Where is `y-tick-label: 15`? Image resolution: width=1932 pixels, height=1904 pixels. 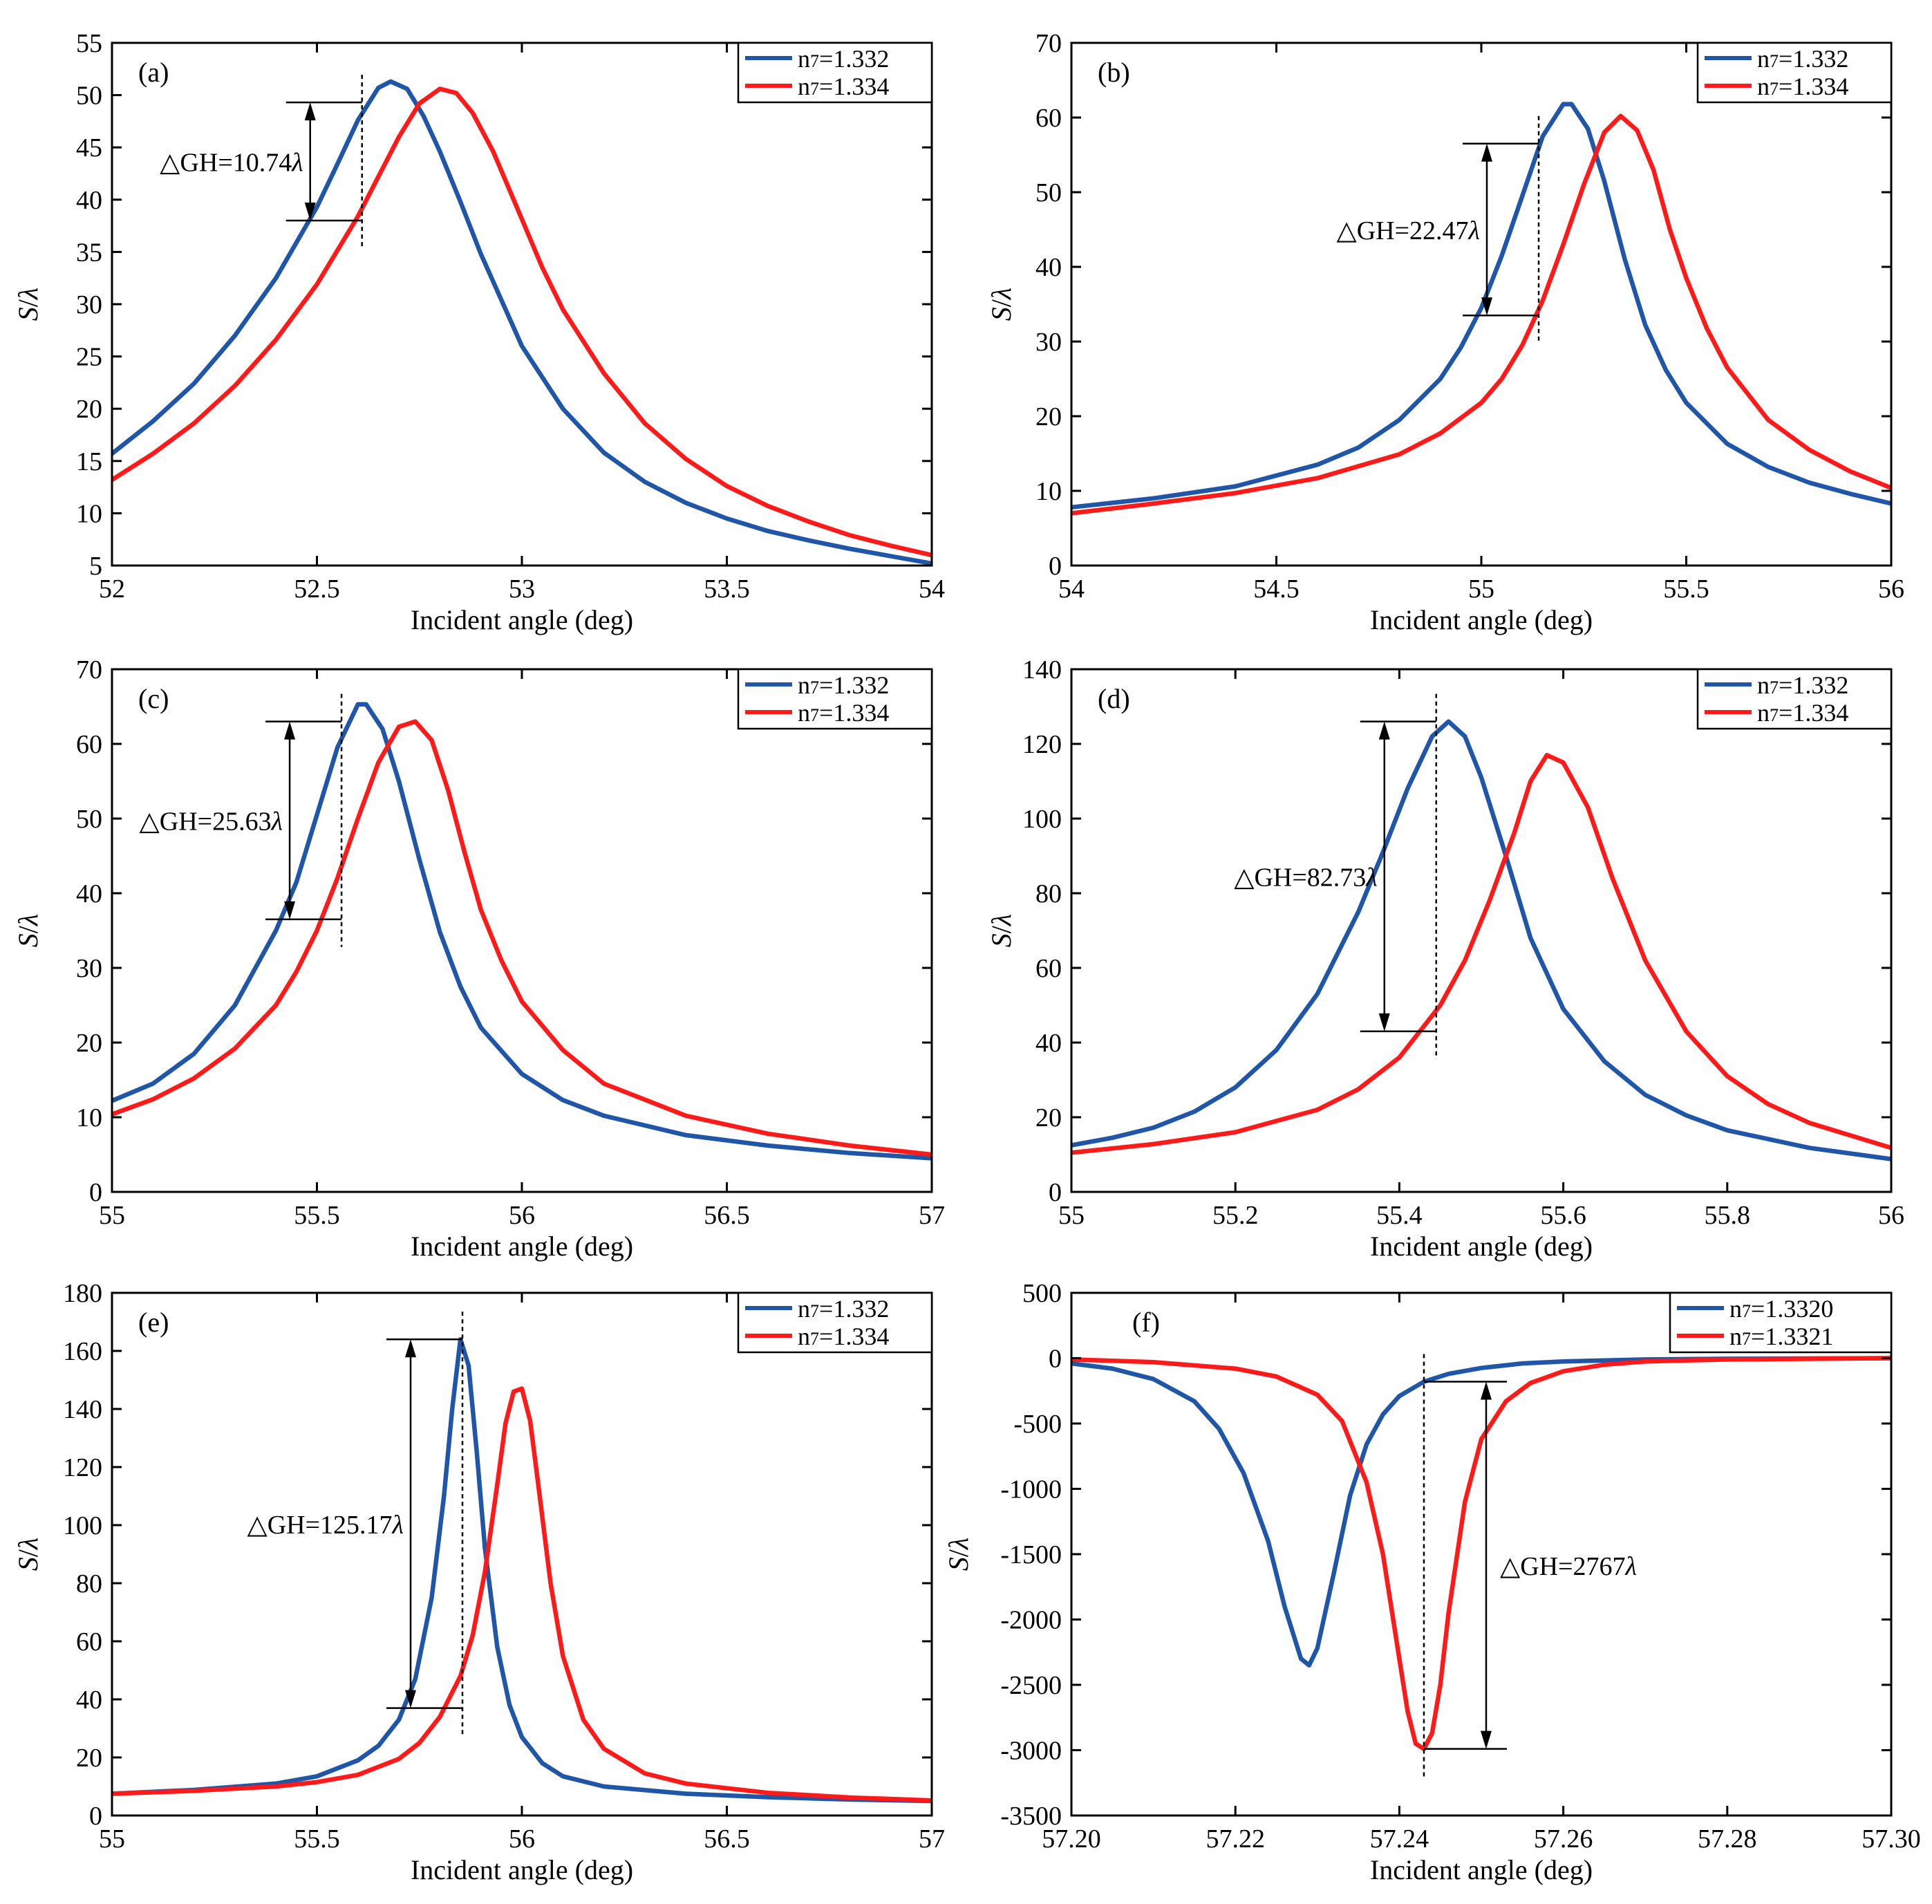
y-tick-label: 15 is located at coordinates (89, 461).